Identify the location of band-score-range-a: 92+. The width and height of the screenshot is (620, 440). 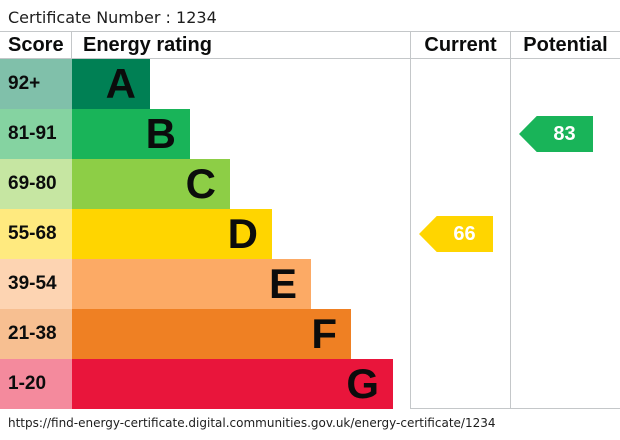
(36, 84).